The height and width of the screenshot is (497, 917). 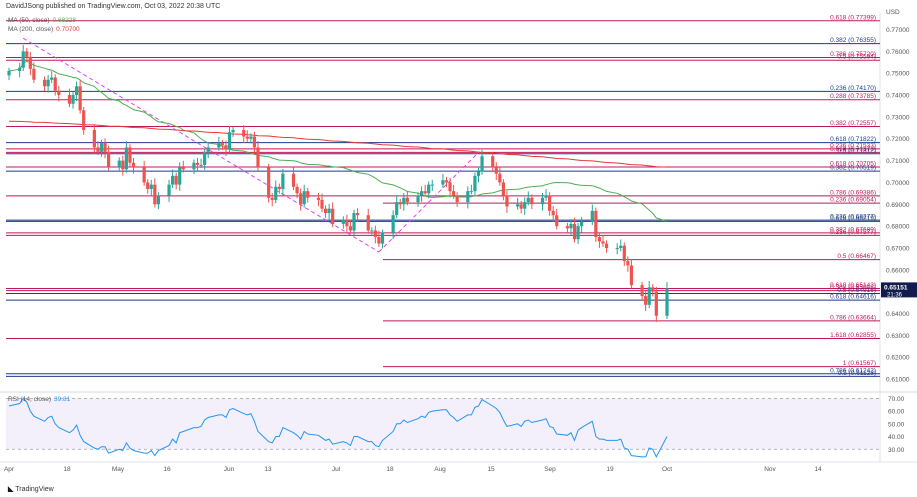 What do you see at coordinates (34, 489) in the screenshot?
I see `tradingview-brand-text: TradingView` at bounding box center [34, 489].